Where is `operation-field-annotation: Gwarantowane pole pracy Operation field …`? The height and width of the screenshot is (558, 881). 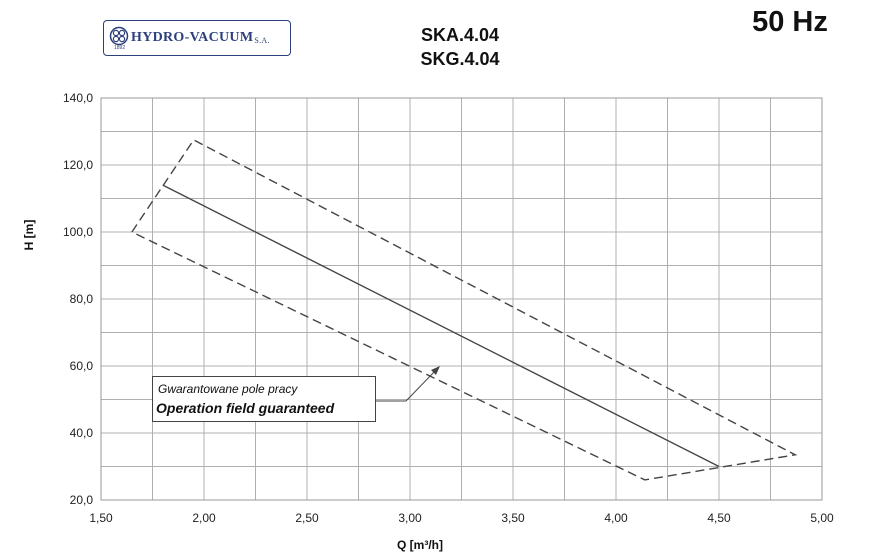
operation-field-annotation: Gwarantowane pole pracy Operation field … is located at coordinates (264, 399).